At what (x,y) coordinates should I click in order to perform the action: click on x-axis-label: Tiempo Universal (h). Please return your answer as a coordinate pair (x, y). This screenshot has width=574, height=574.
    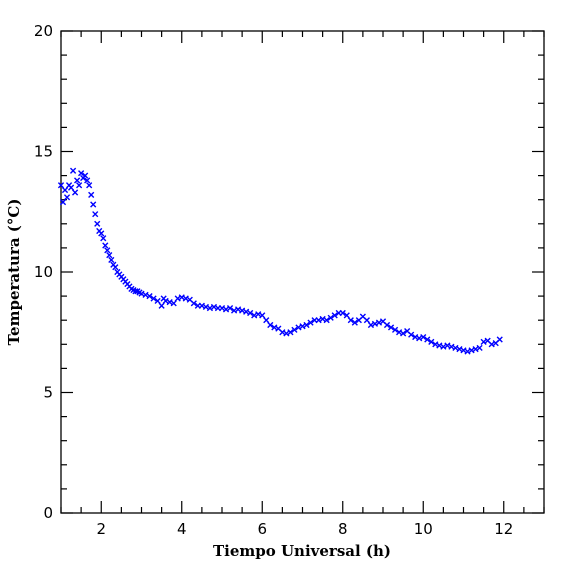
    Looking at the image, I should click on (302, 551).